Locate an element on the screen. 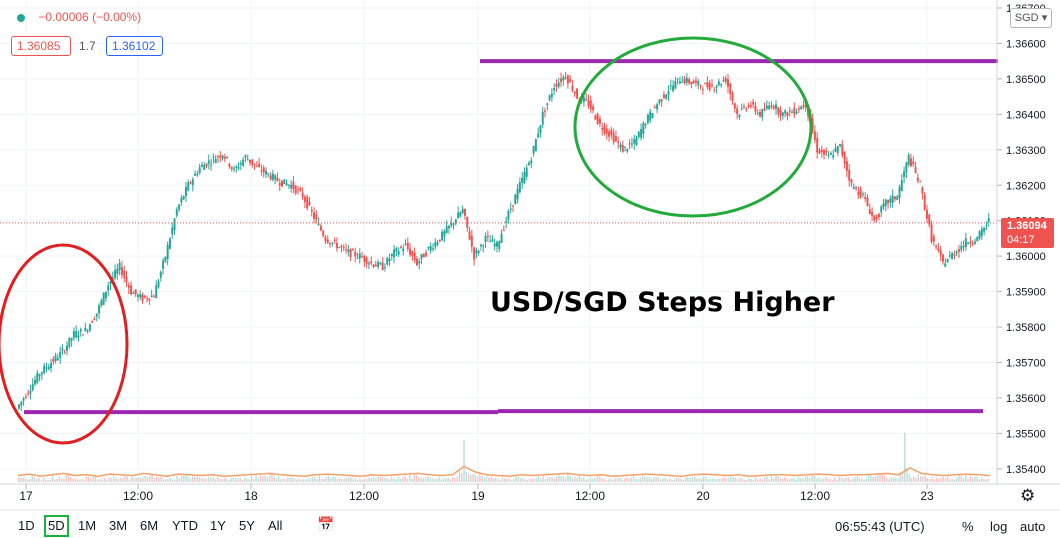 The height and width of the screenshot is (538, 1060). timeframe-6m: 6M is located at coordinates (149, 525).